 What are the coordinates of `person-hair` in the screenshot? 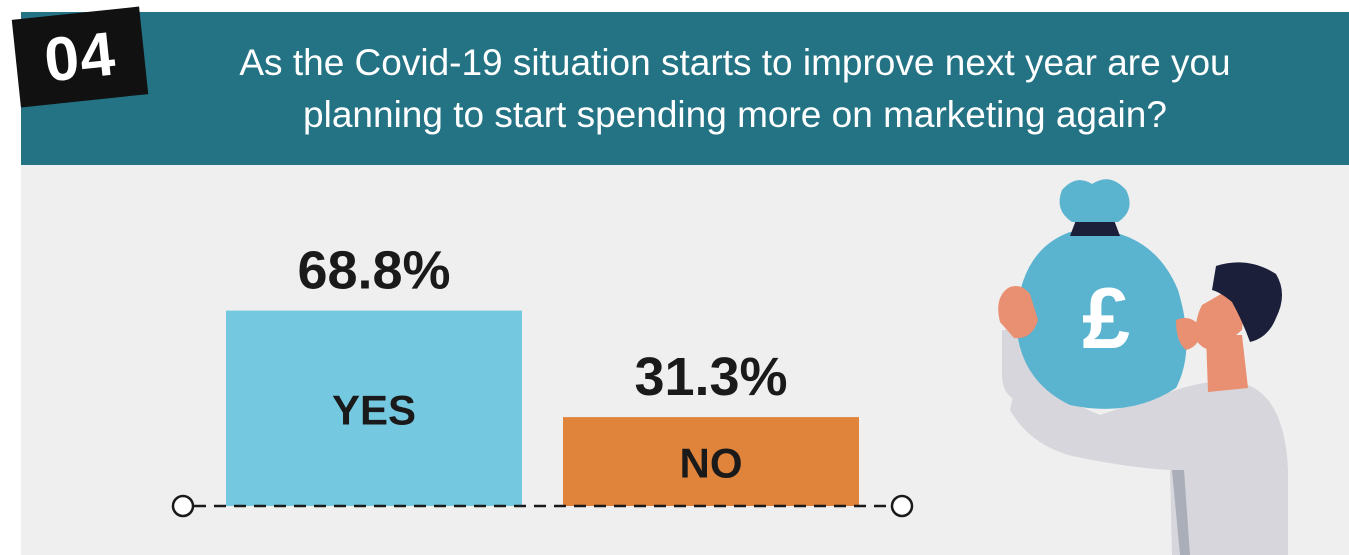 It's located at (1247, 302).